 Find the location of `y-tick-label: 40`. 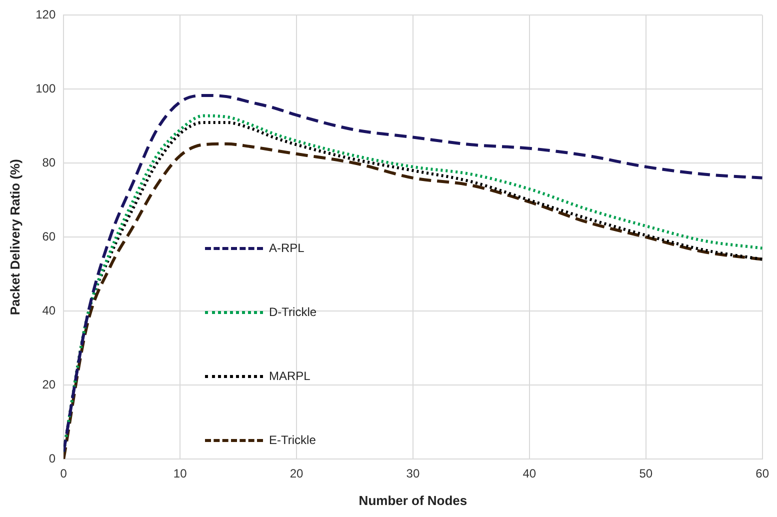

y-tick-label: 40 is located at coordinates (49, 310).